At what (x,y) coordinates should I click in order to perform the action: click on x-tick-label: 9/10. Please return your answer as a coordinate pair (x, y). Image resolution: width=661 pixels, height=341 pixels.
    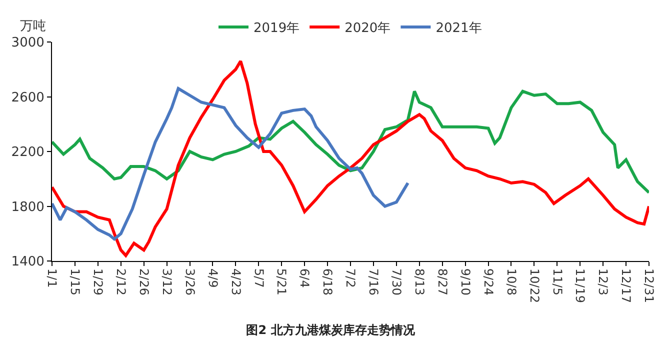
    Looking at the image, I should click on (465, 282).